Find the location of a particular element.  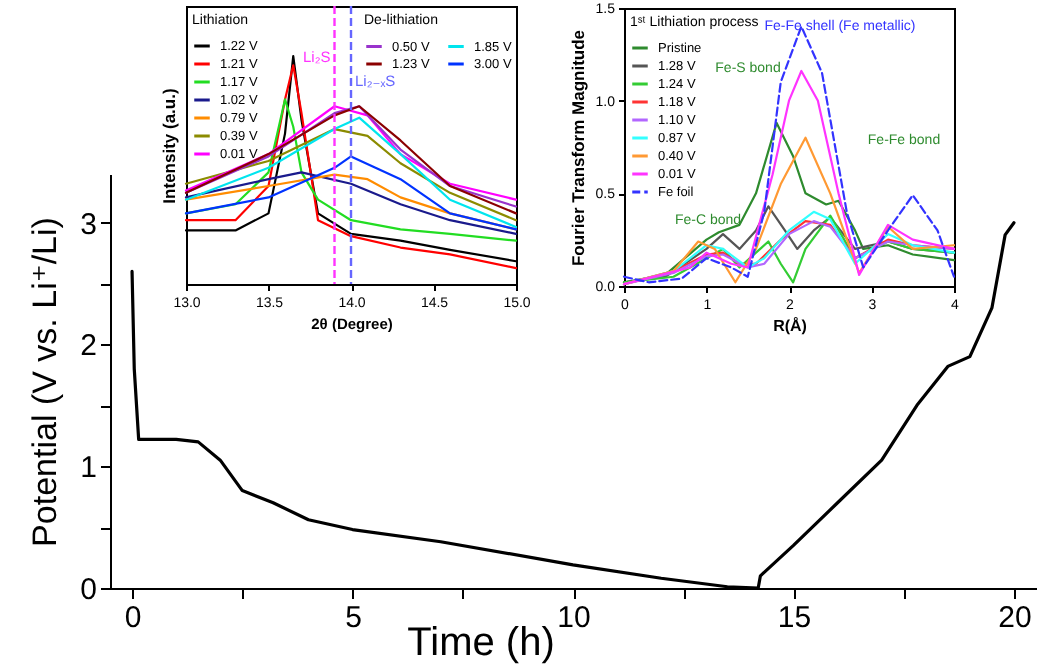

line-series is located at coordinates (789, 177).